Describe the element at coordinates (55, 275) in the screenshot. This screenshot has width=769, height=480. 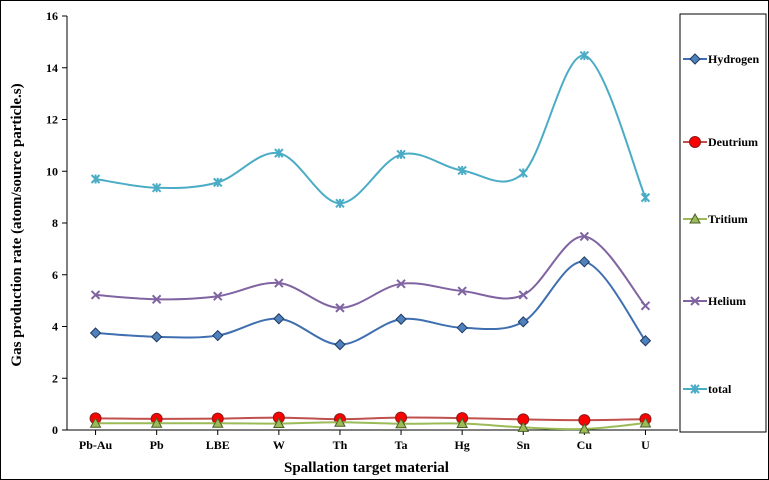
I see `y-tick-label: 6` at that location.